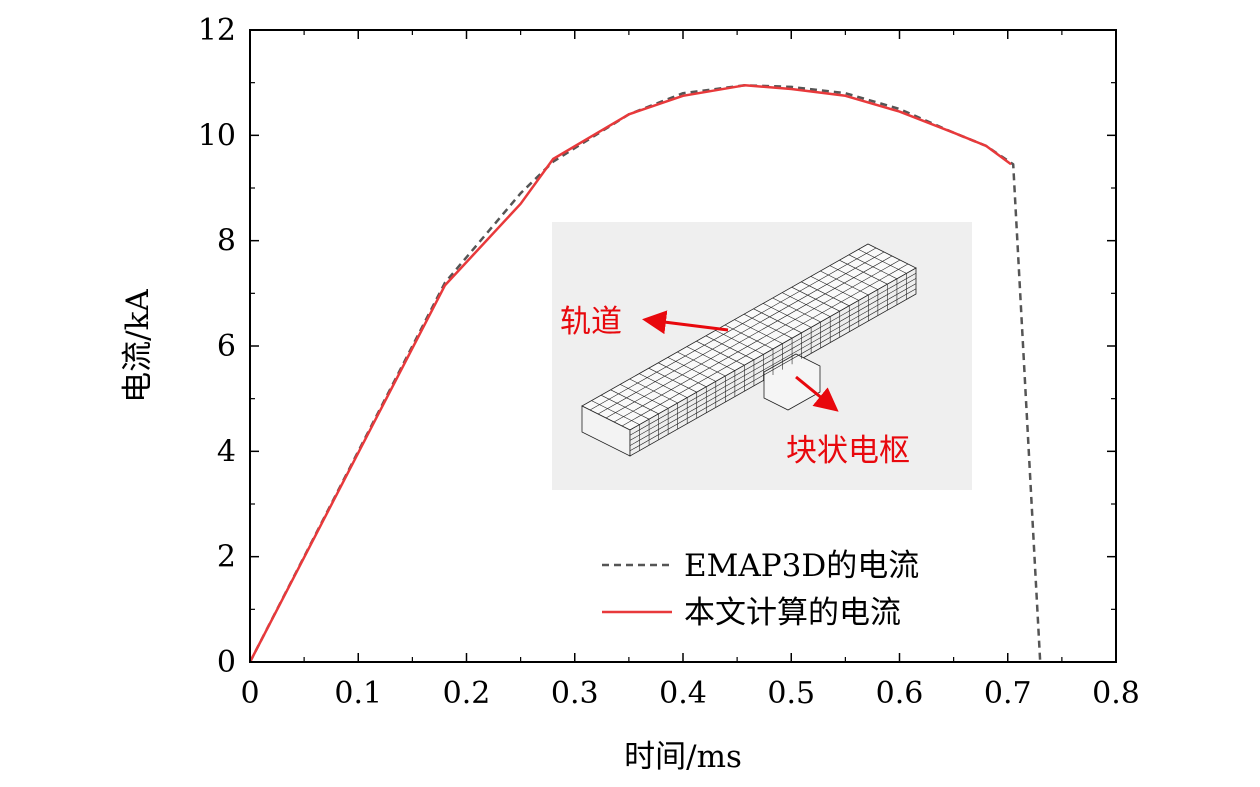 The height and width of the screenshot is (787, 1260). I want to click on y-tick-label: 8, so click(226, 241).